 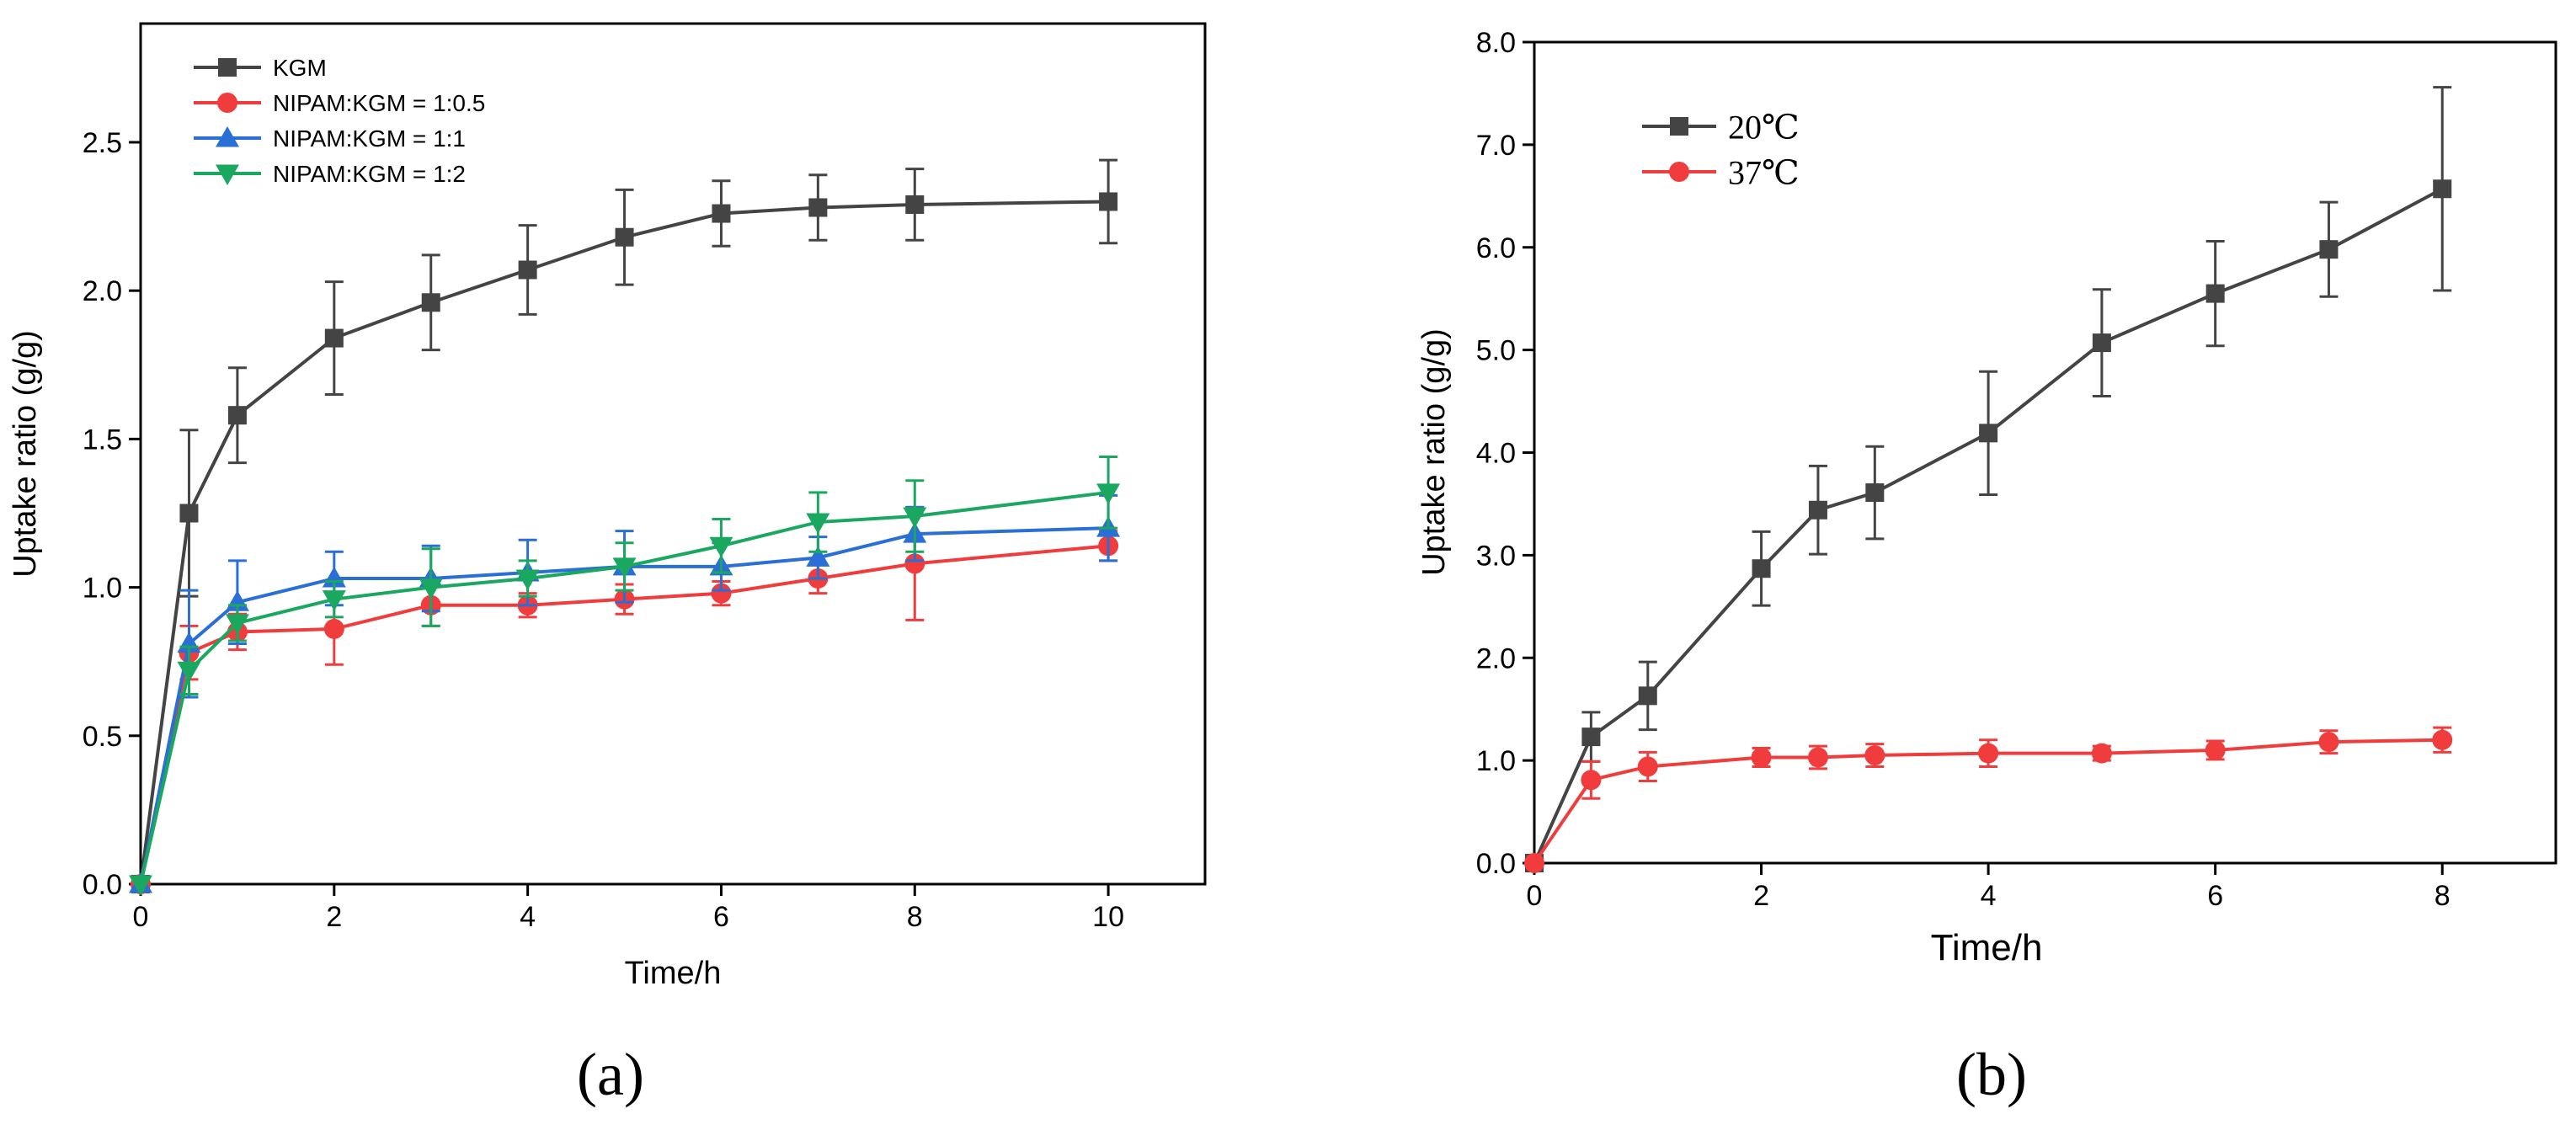 I want to click on chart-b-ytick-label: 3.0, so click(x=1496, y=556).